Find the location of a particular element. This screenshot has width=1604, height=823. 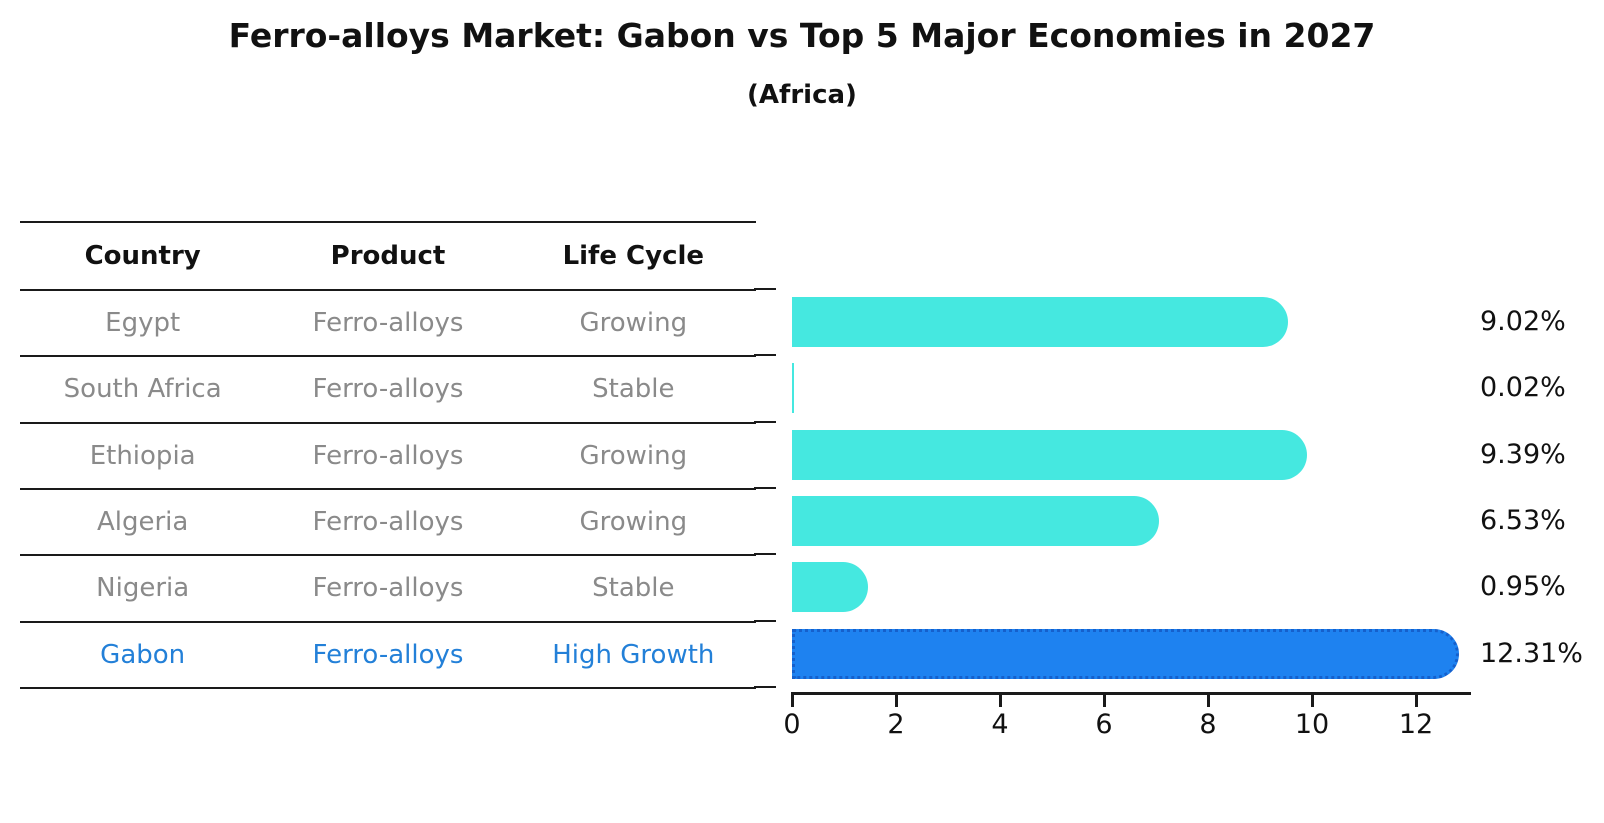

table-row: Egypt Ferro-alloys Growing is located at coordinates (388, 324).